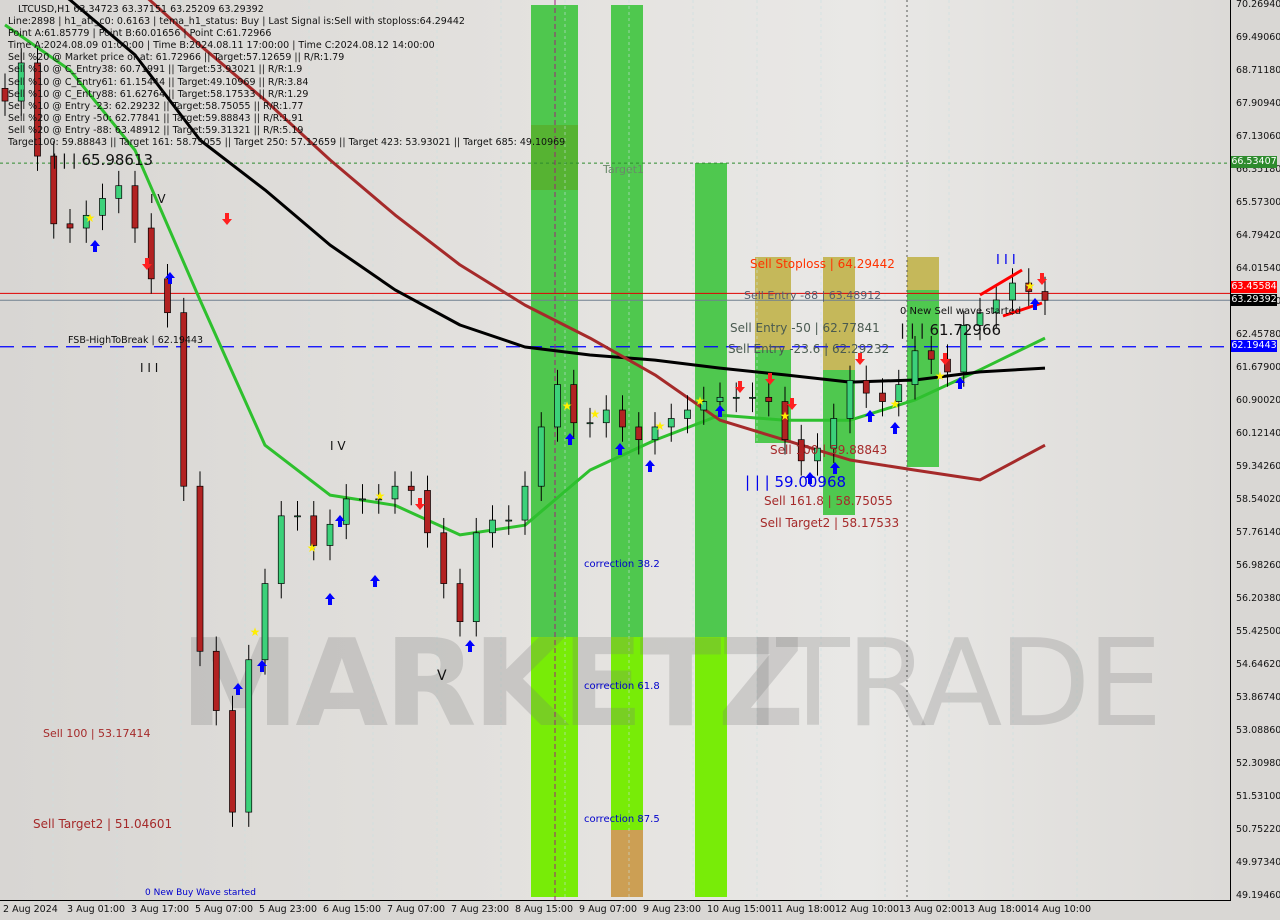  What do you see at coordinates (809, 349) in the screenshot?
I see `sell-entry-23-label: Sell Entry -23.6 | 62.29232` at bounding box center [809, 349].